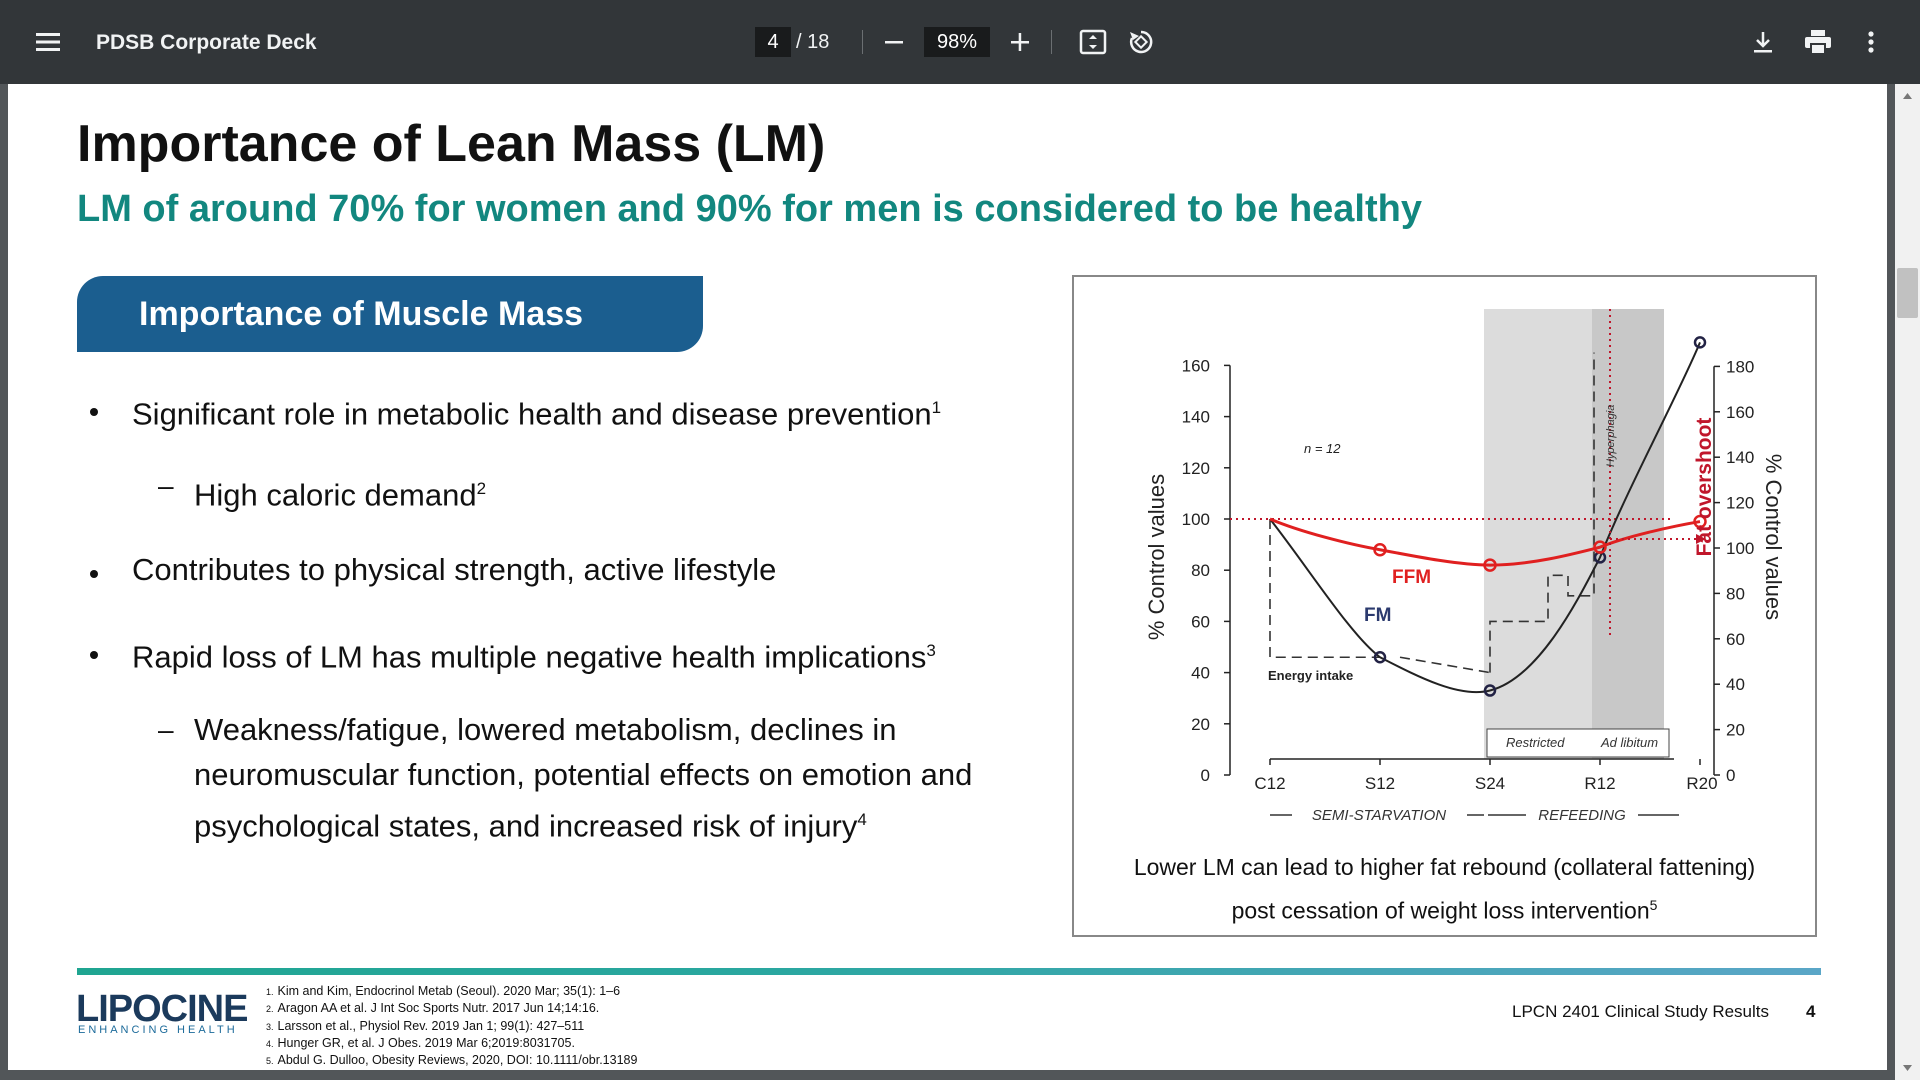 Image resolution: width=1920 pixels, height=1080 pixels. What do you see at coordinates (1380, 783) in the screenshot?
I see `x-axis-tick-label: S12` at bounding box center [1380, 783].